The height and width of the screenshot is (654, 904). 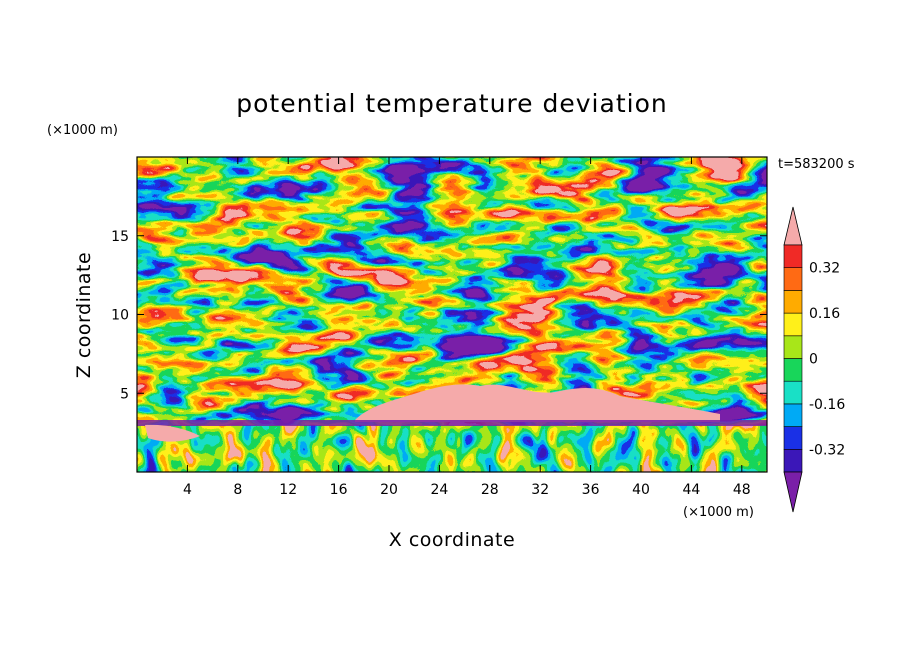 I want to click on x-tick-label: 36, so click(x=591, y=490).